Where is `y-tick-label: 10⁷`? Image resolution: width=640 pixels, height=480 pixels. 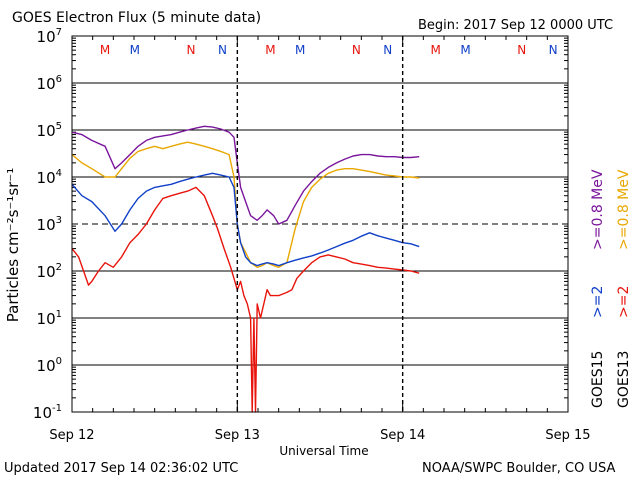
y-tick-label: 10⁷ is located at coordinates (49, 36).